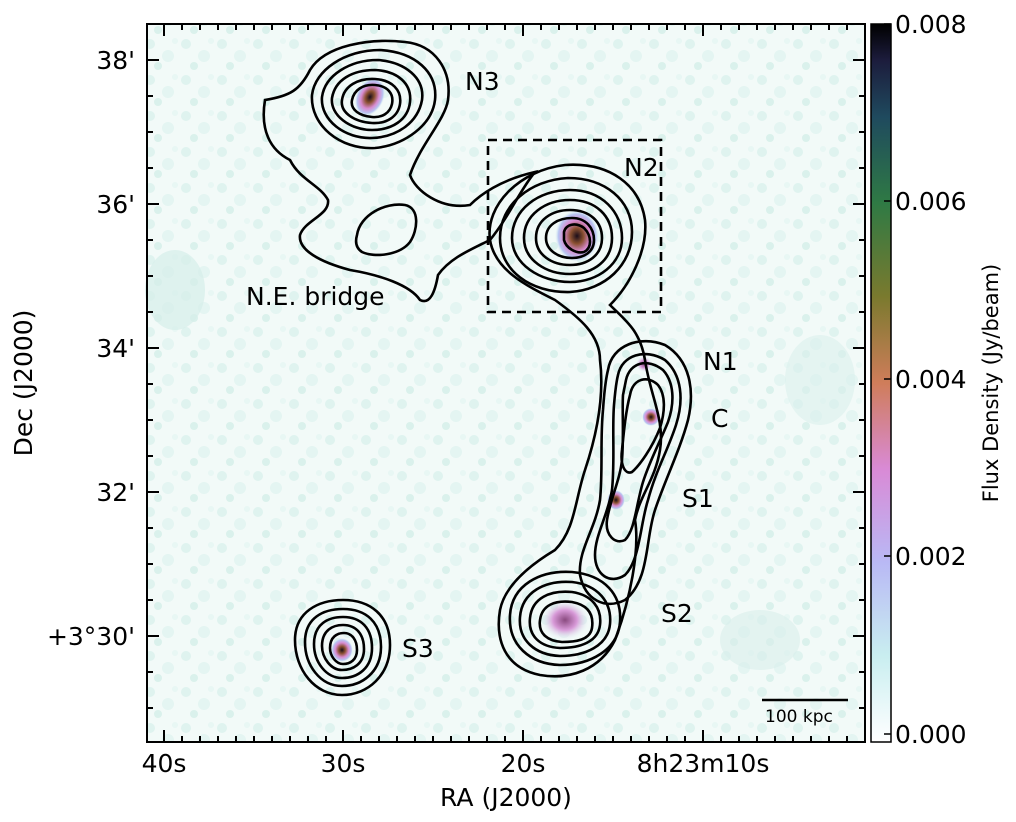 Image resolution: width=1016 pixels, height=822 pixels. Describe the element at coordinates (703, 763) in the screenshot. I see `x-tick-label: 8h23m10s` at that location.